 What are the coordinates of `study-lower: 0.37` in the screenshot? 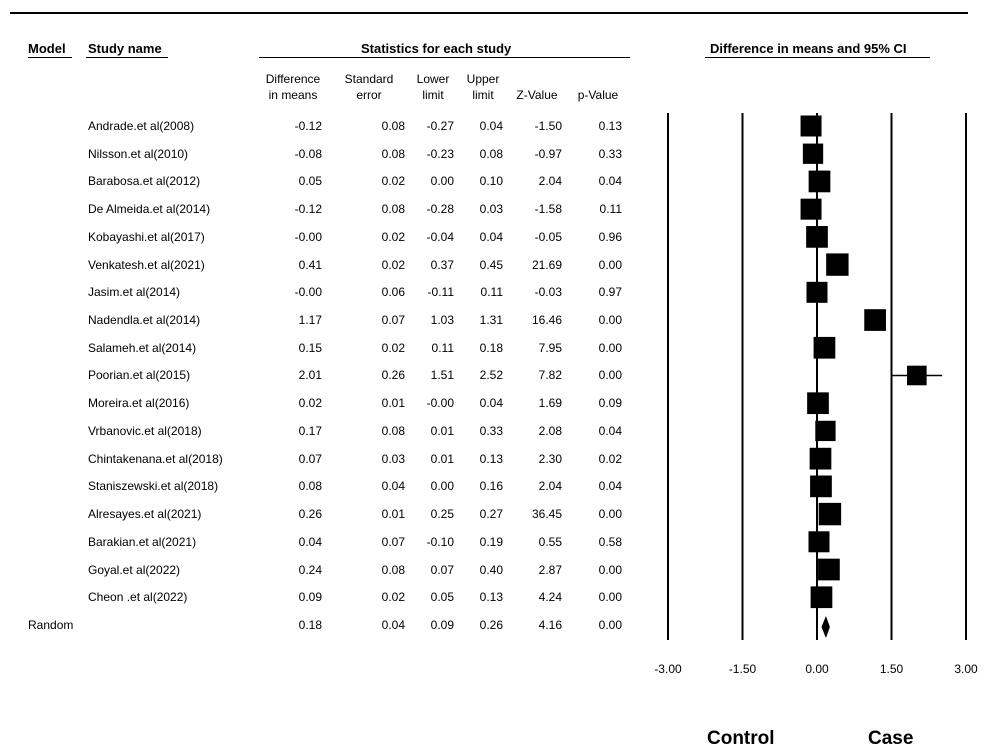 It's located at (442, 264).